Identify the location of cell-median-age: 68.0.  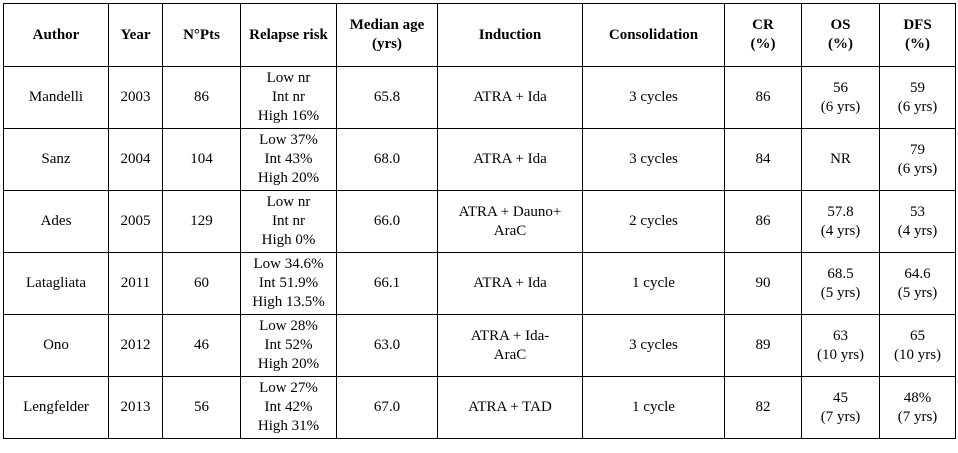
(387, 159).